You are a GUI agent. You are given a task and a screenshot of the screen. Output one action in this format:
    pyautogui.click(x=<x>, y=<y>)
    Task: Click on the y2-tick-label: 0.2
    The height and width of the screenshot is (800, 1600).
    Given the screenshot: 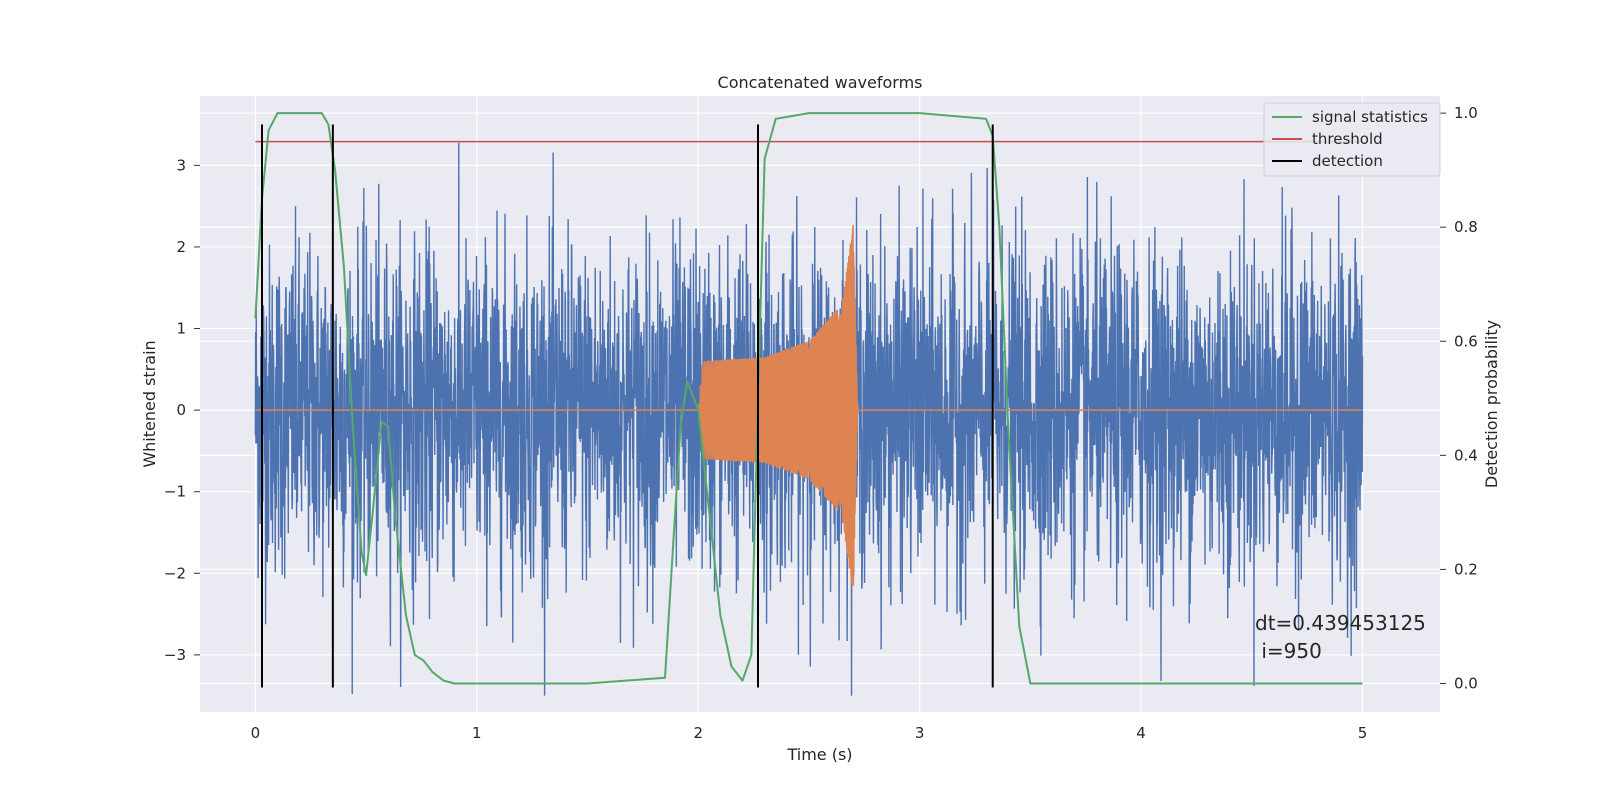 What is the action you would take?
    pyautogui.click(x=1466, y=569)
    